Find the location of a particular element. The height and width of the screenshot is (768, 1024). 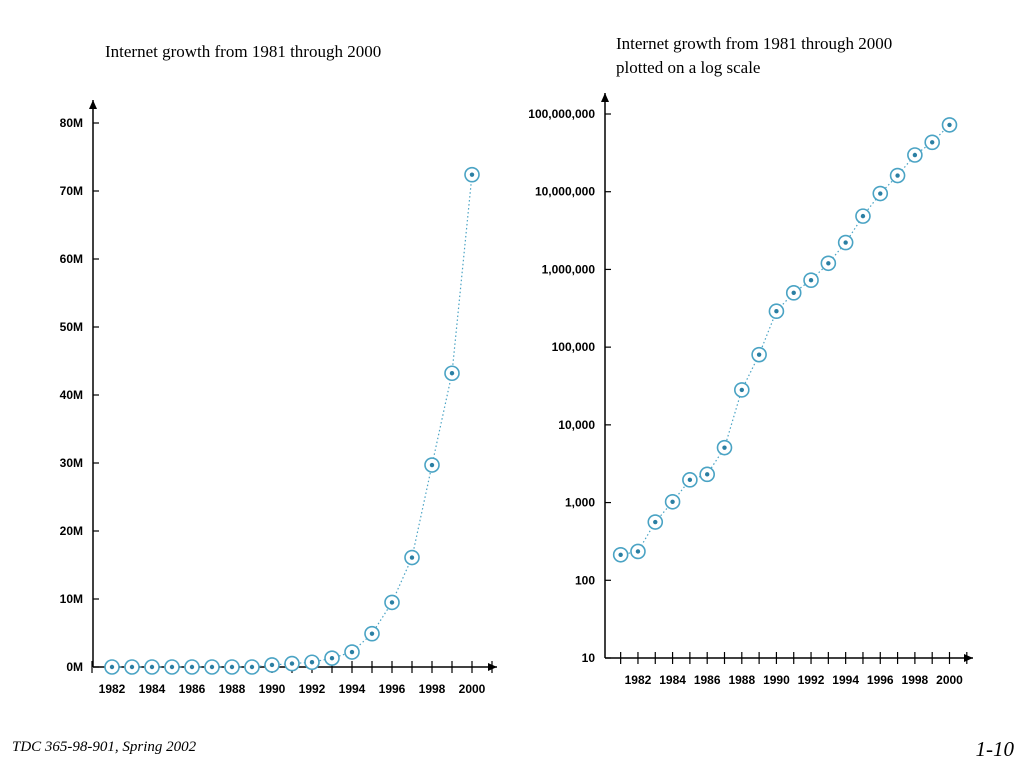

log-x-tick-label: 2000 is located at coordinates (949, 680).